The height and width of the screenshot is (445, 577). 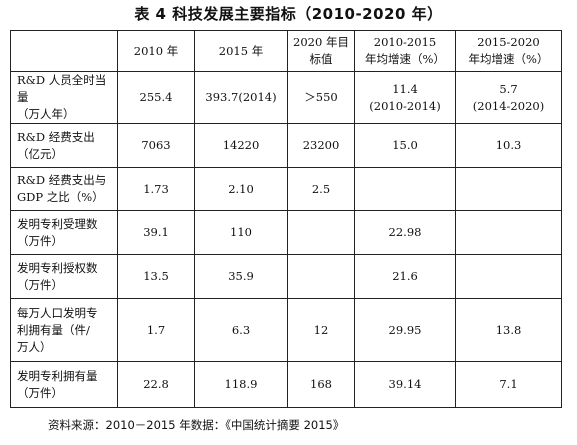 What do you see at coordinates (508, 105) in the screenshot?
I see `growth-2015-2020-period: (2014-2020)` at bounding box center [508, 105].